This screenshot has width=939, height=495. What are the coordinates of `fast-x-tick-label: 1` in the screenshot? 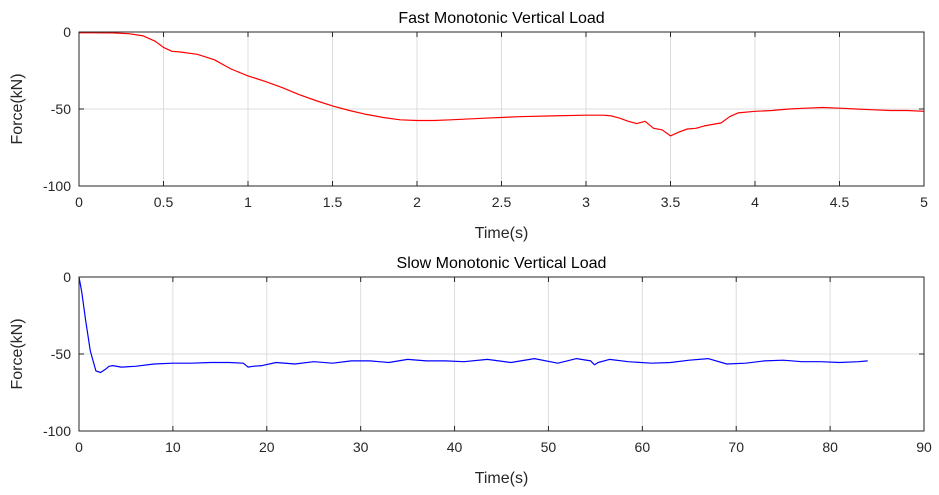 It's located at (248, 202).